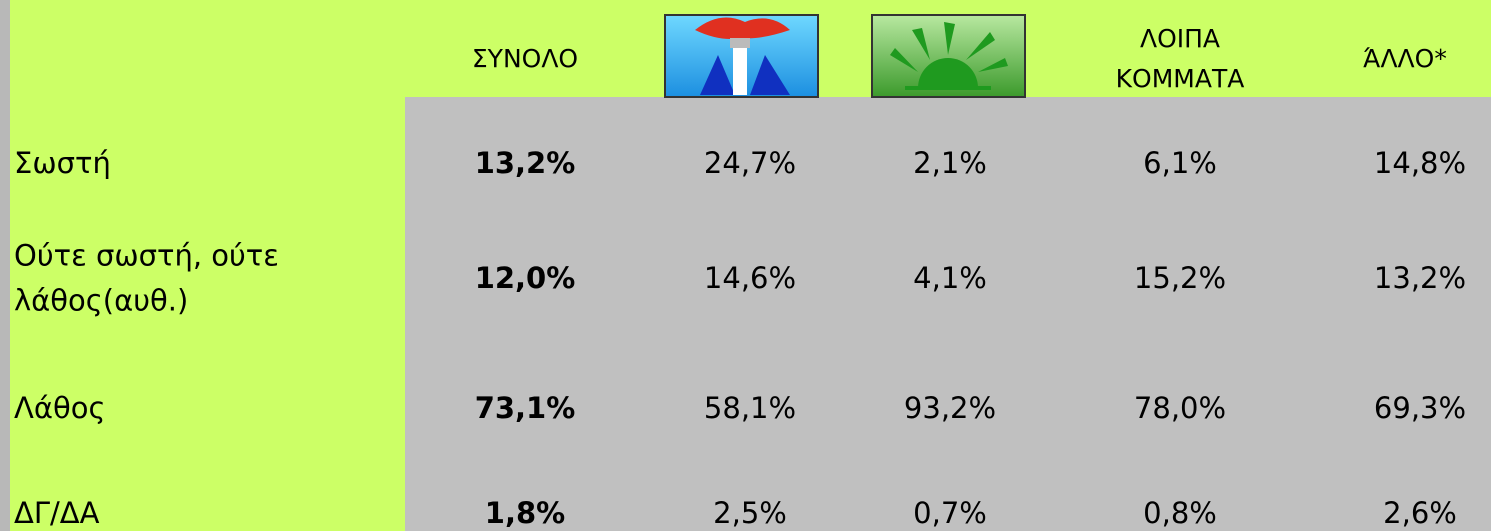 This screenshot has height=531, width=1491. What do you see at coordinates (525, 513) in the screenshot?
I see `total-value: 1,8%` at bounding box center [525, 513].